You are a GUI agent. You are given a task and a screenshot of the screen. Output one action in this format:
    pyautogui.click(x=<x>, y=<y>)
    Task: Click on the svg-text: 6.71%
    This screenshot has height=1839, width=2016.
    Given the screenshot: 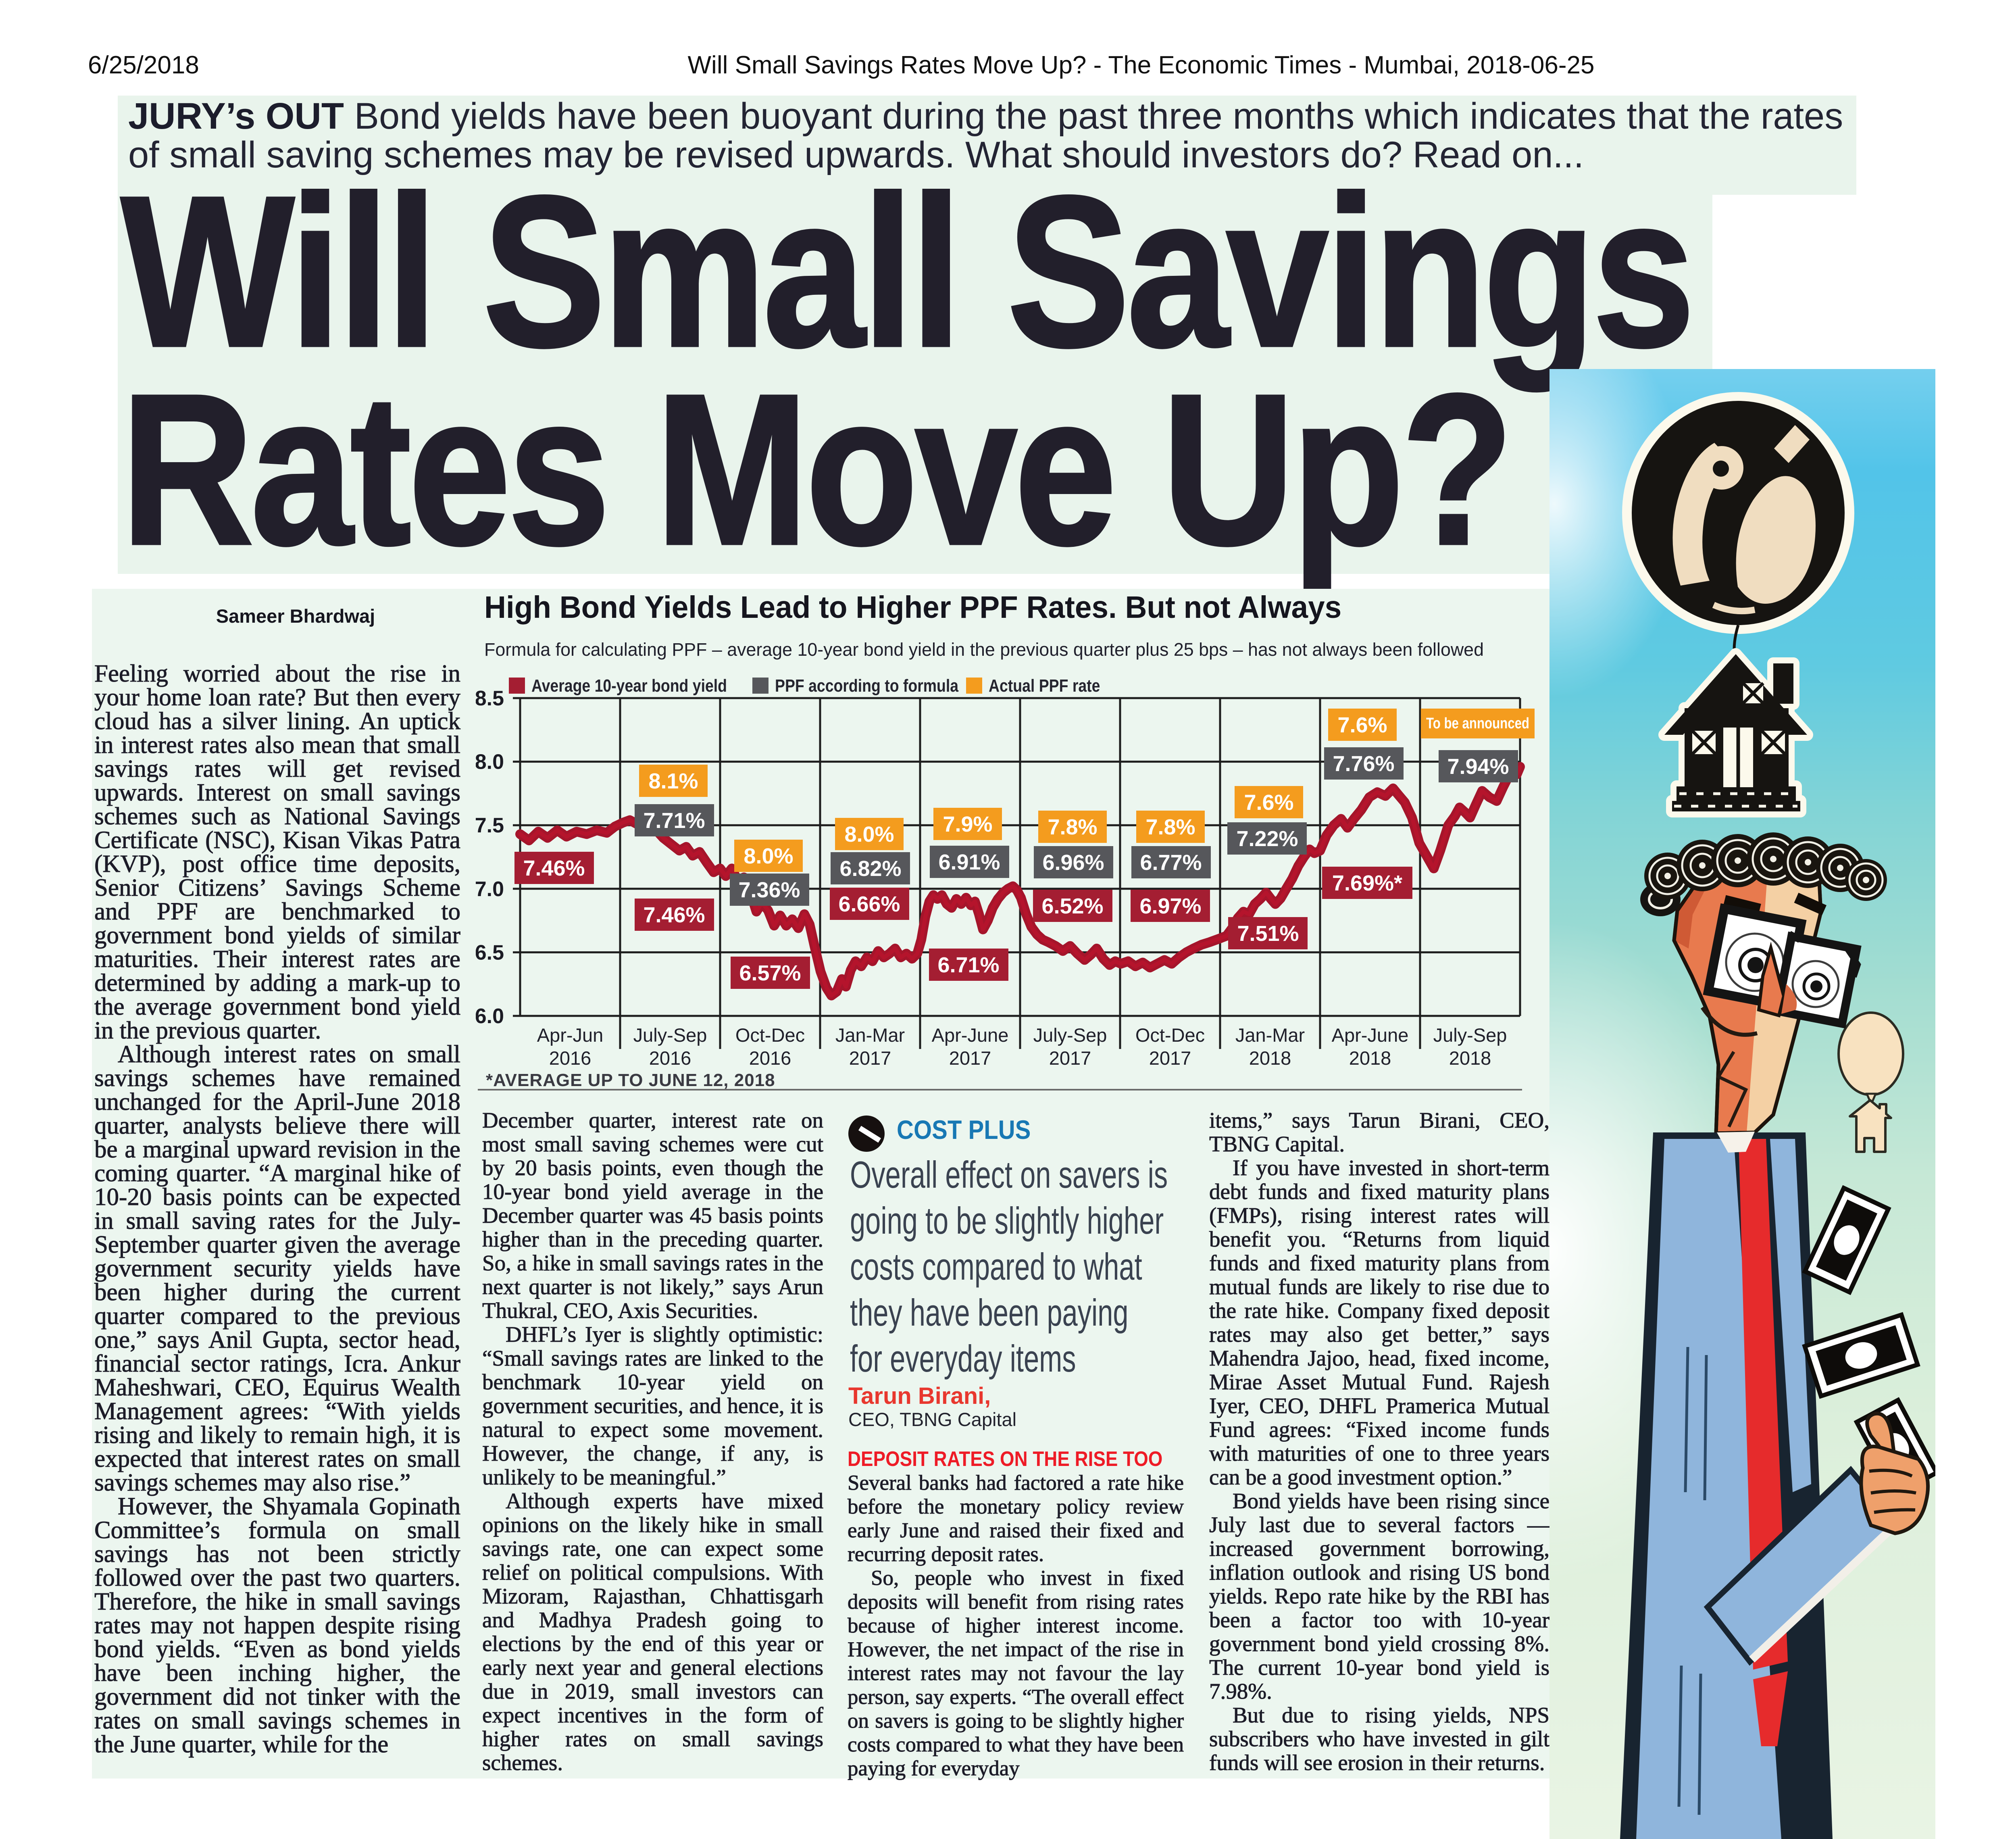 What is the action you would take?
    pyautogui.click(x=968, y=965)
    